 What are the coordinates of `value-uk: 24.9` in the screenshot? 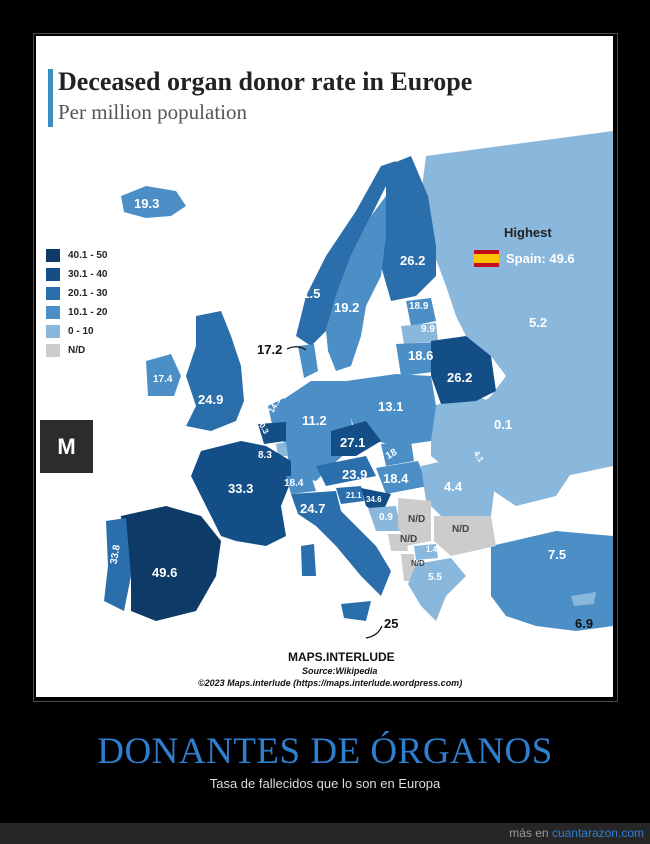 It's located at (211, 399).